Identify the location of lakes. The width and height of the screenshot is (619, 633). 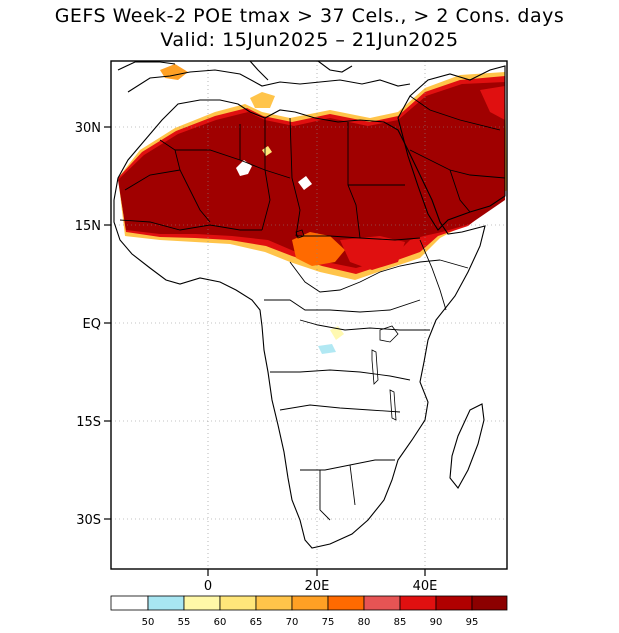
(347, 325).